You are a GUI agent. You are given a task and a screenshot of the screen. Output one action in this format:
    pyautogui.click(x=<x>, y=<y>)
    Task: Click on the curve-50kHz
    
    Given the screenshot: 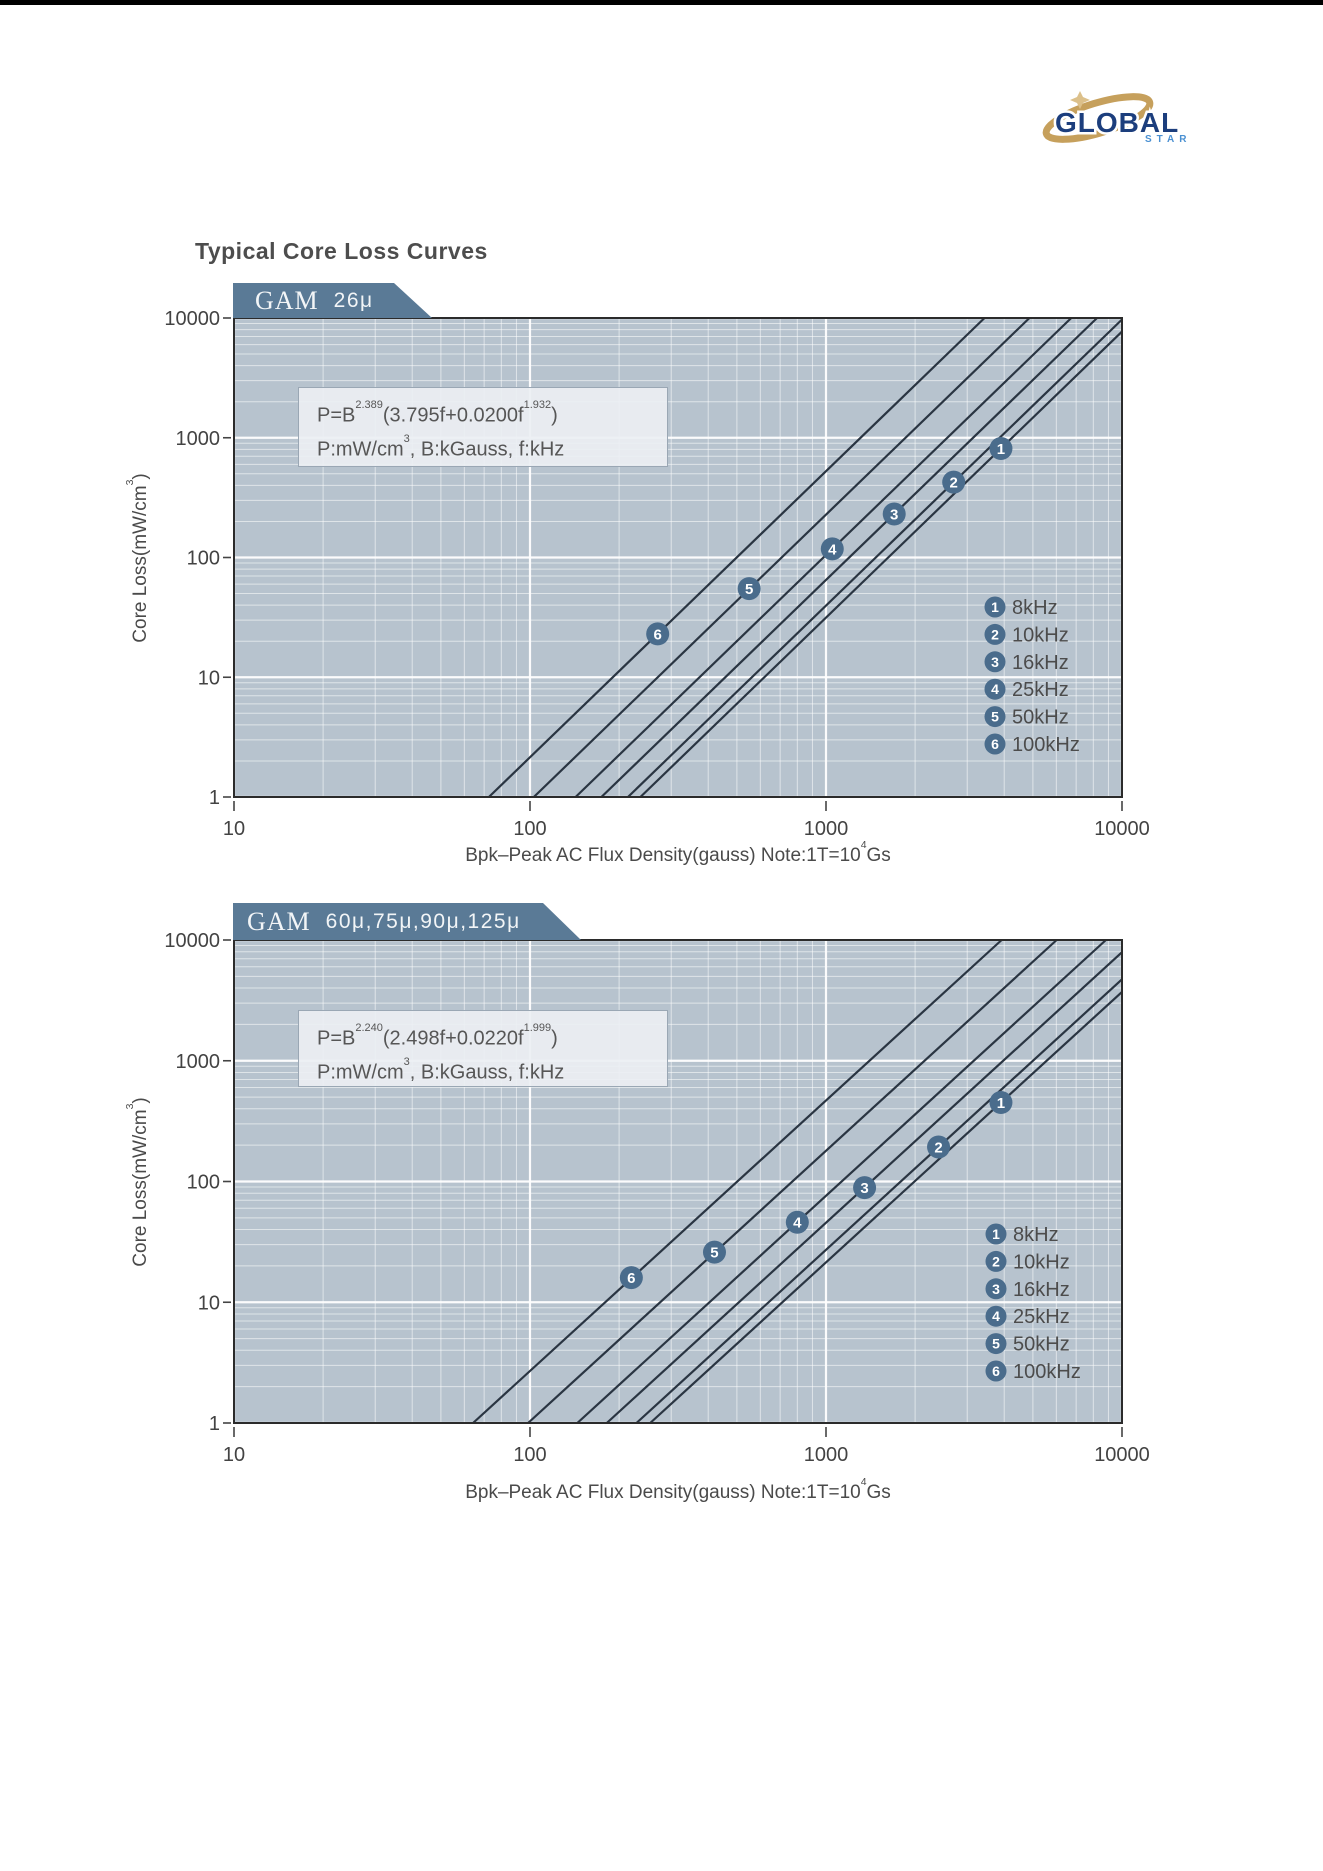 What is the action you would take?
    pyautogui.click(x=782, y=557)
    